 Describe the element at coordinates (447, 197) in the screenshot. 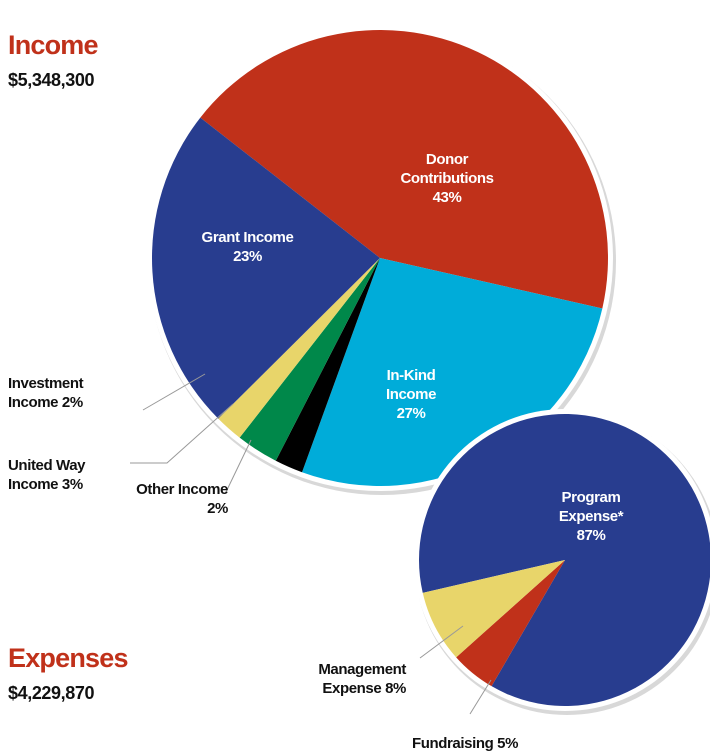

I see `value-label: 43%` at that location.